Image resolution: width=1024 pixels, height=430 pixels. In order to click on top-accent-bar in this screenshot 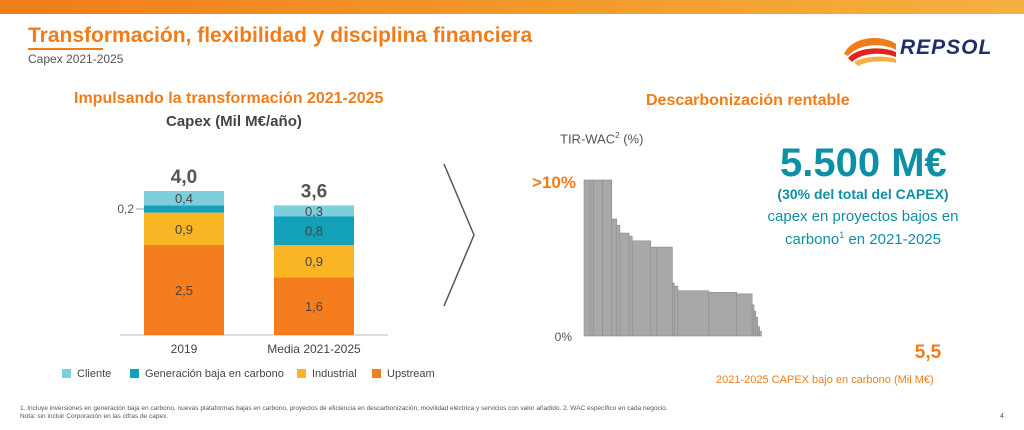, I will do `click(512, 7)`.